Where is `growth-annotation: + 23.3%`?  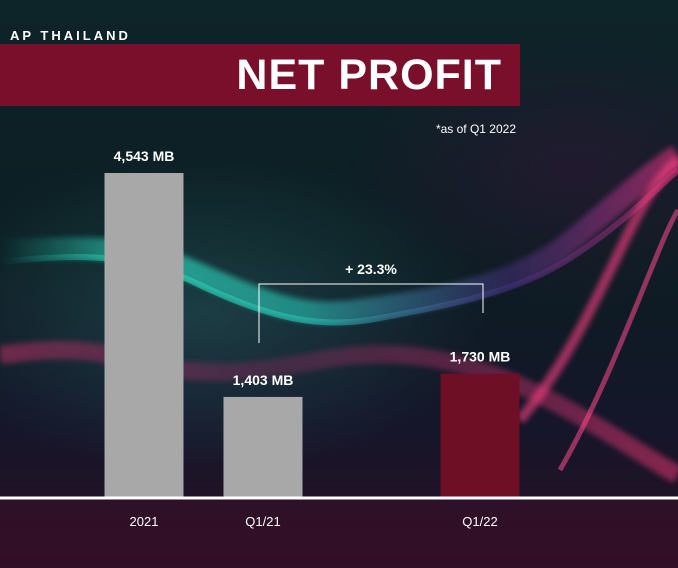 growth-annotation: + 23.3% is located at coordinates (371, 269).